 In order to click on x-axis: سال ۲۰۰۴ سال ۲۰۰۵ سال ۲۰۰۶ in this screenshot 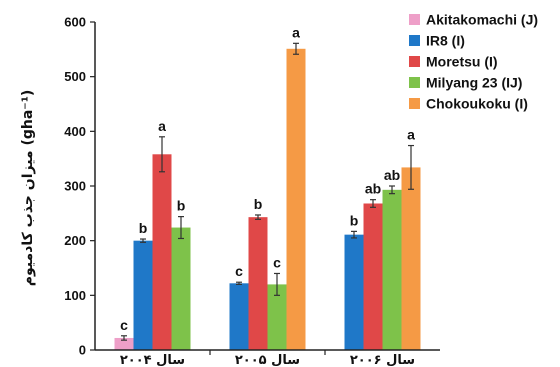, I will do `click(267, 358)`.